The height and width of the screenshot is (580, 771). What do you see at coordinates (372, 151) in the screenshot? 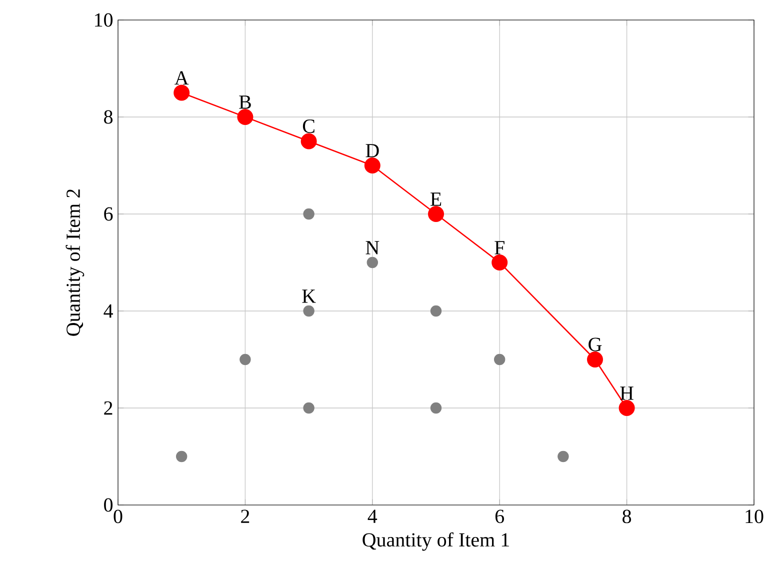
I see `annotation: D` at bounding box center [372, 151].